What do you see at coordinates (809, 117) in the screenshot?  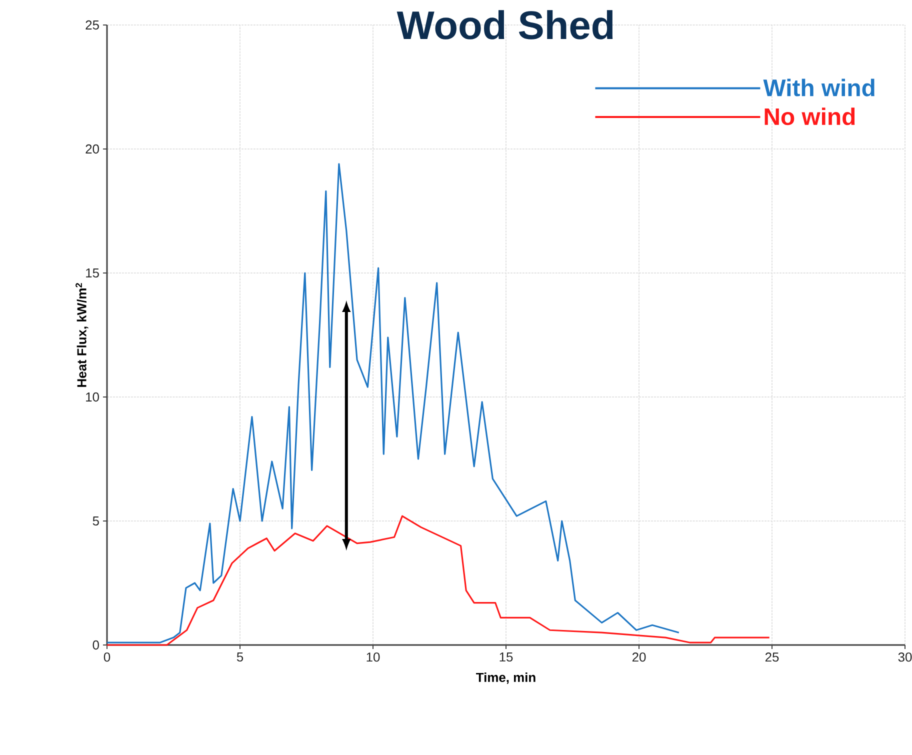 I see `text: No wind` at bounding box center [809, 117].